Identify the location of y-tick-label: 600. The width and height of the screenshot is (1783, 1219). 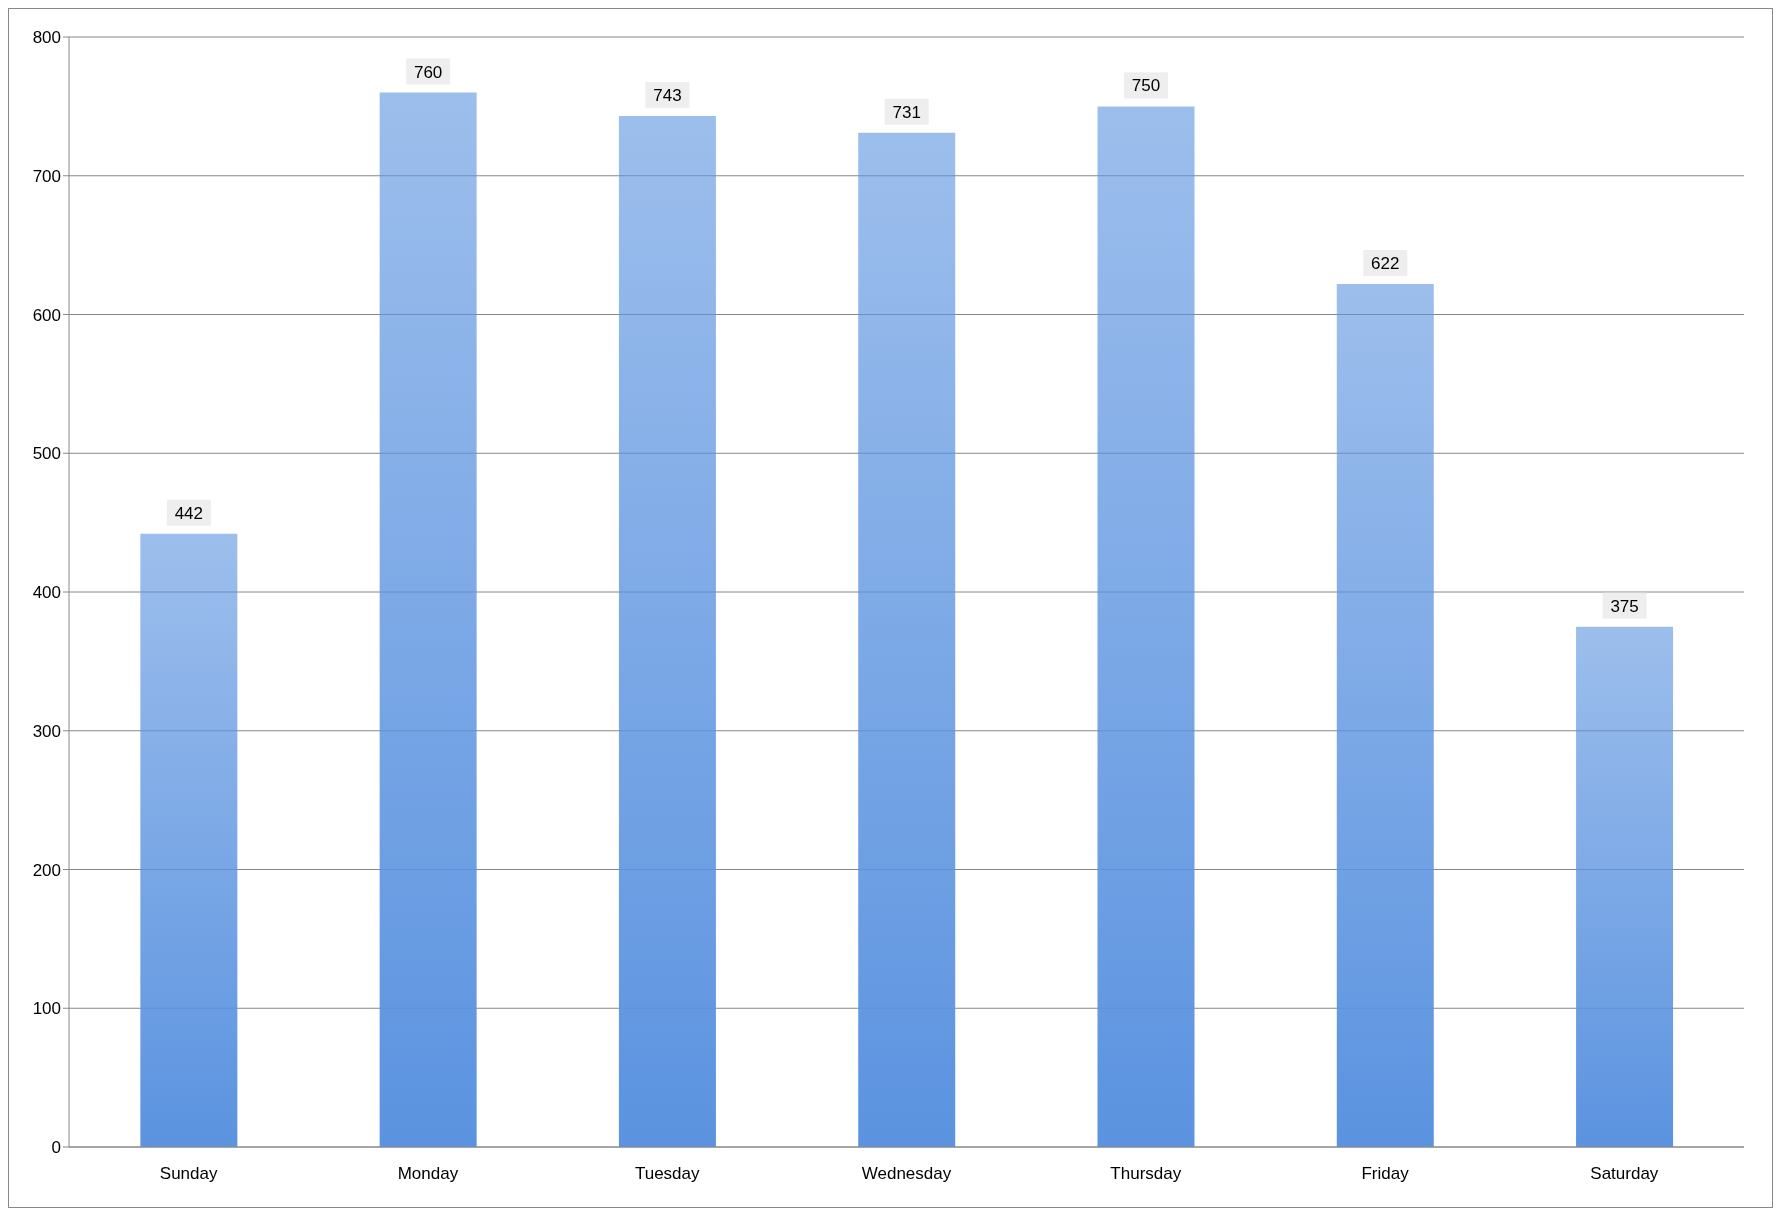
(46, 315).